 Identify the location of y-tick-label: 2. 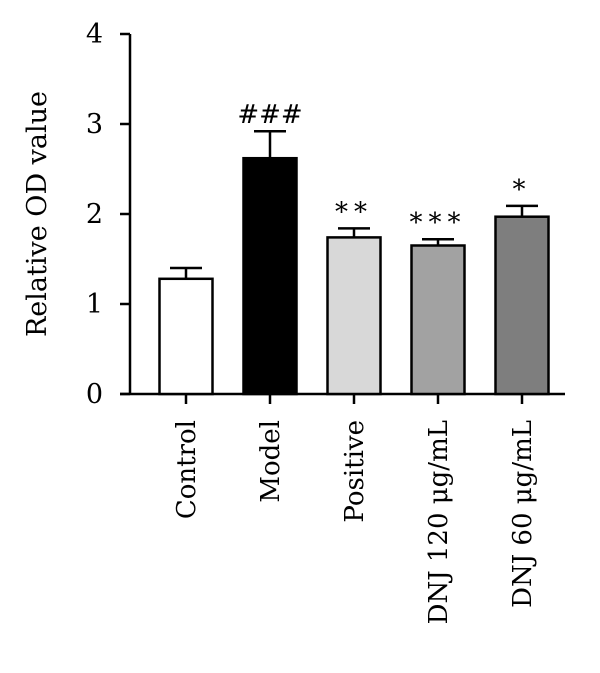
(94, 214).